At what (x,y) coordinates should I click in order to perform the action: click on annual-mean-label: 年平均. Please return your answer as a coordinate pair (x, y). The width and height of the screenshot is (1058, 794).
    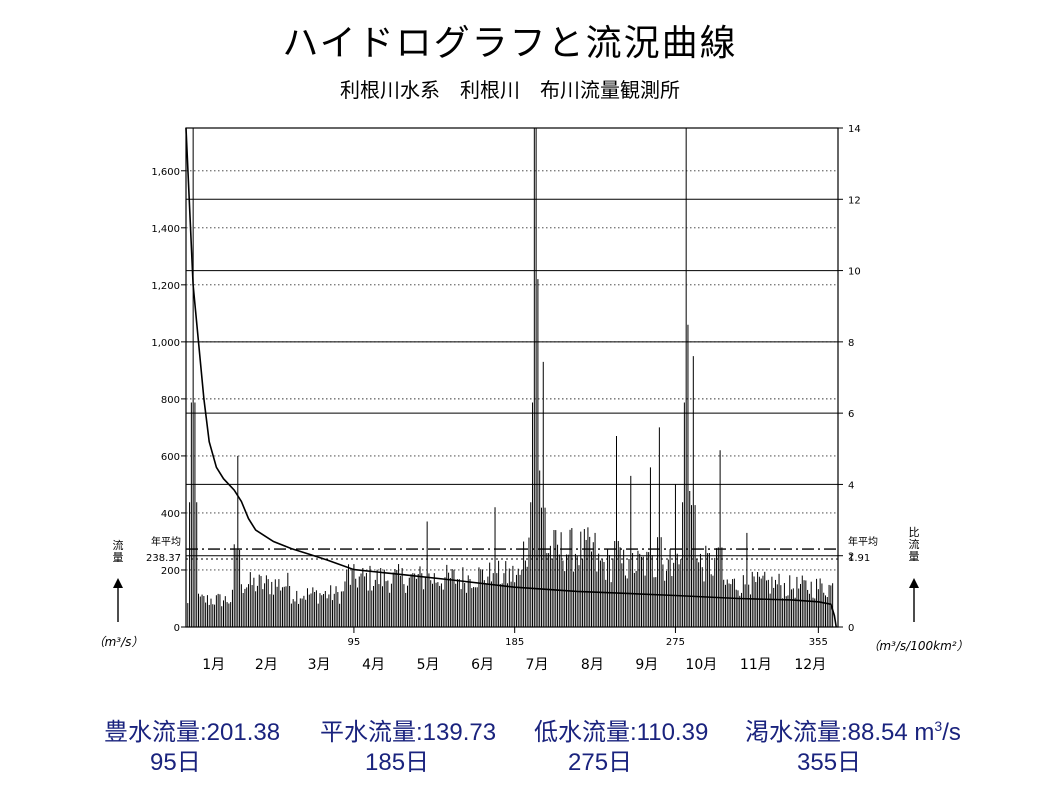
    Looking at the image, I should click on (166, 541).